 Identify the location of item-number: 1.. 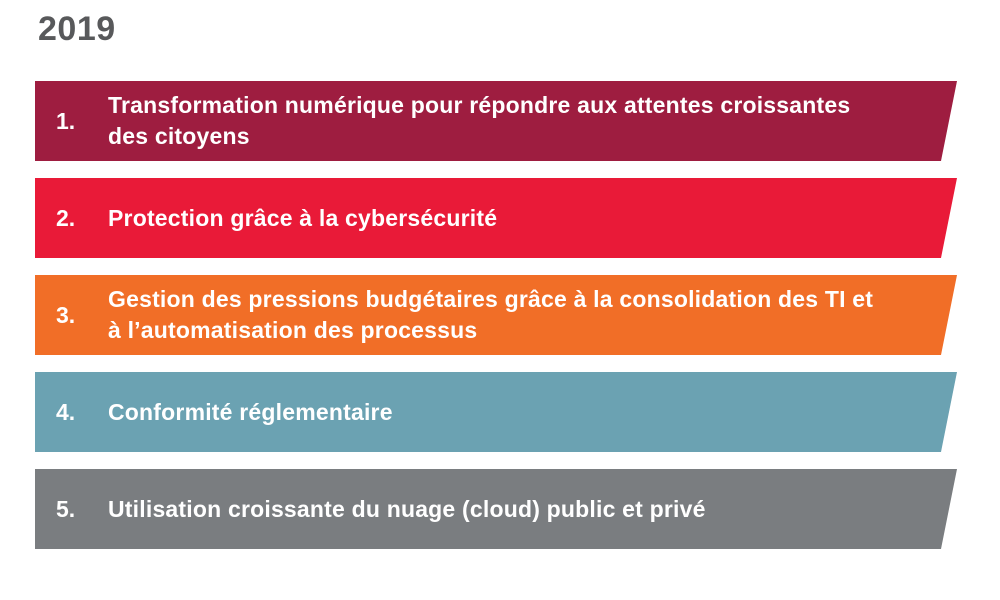
(66, 120).